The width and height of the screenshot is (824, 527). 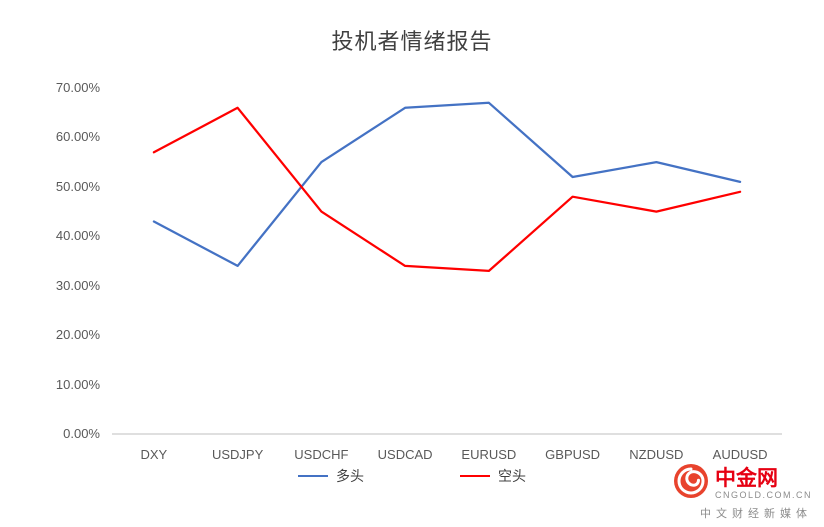 I want to click on legend: 多头 空头, so click(x=412, y=476).